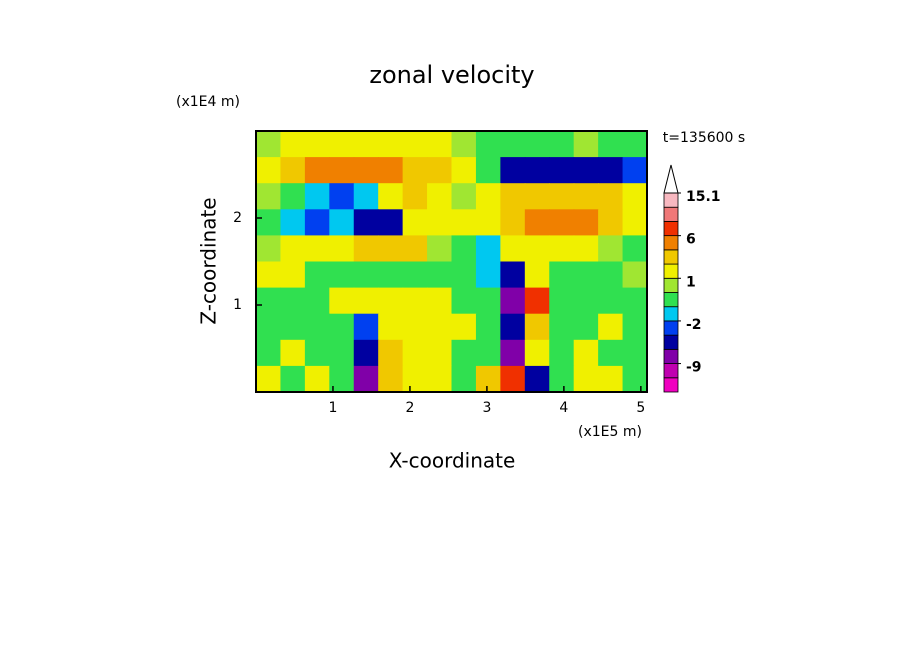 The height and width of the screenshot is (654, 904). I want to click on x-tick-label: 4, so click(563, 408).